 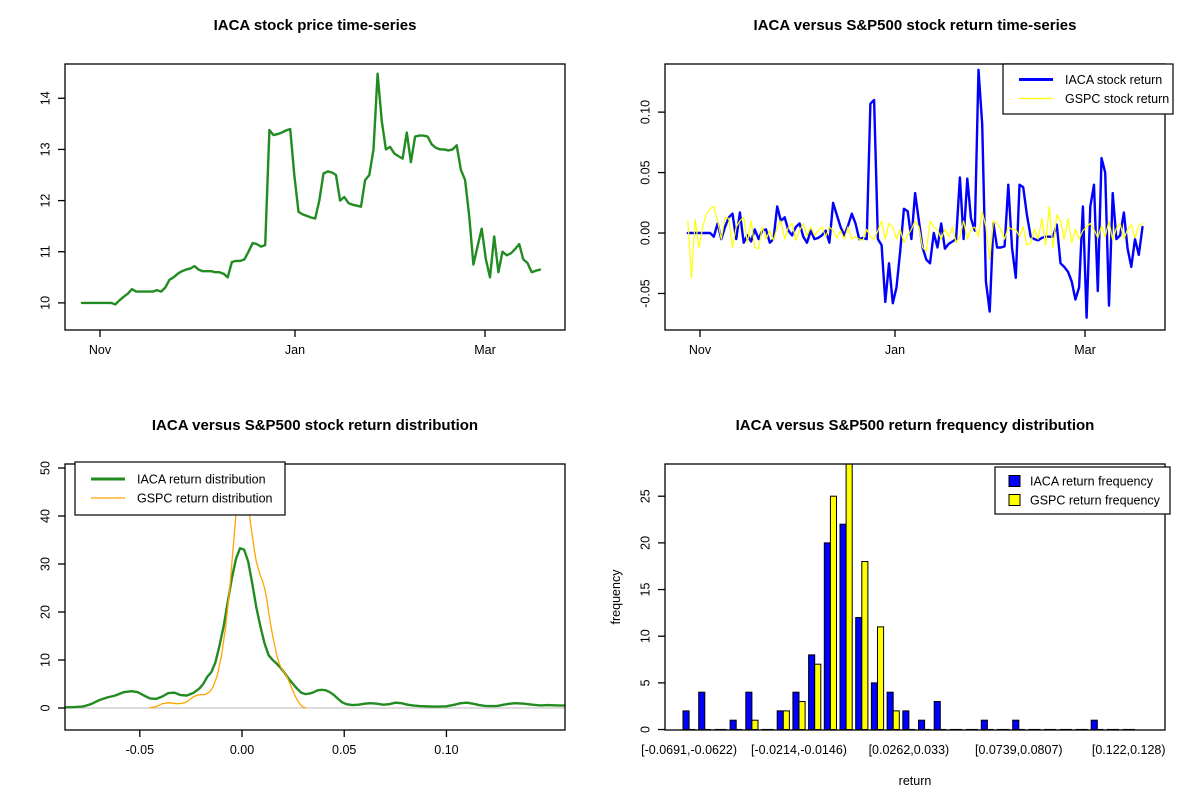 I want to click on x-tick-label: 0.00, so click(x=242, y=750).